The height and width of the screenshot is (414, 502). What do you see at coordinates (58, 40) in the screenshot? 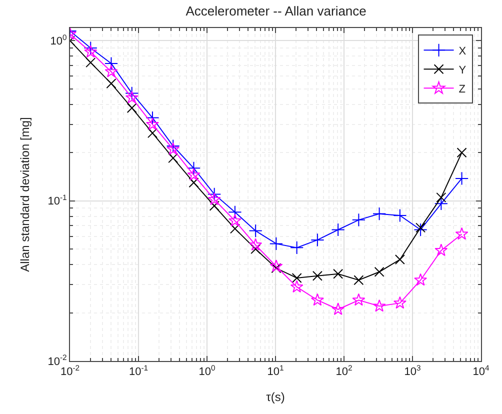
I see `y-tick-label: 10$^{0}$` at bounding box center [58, 40].